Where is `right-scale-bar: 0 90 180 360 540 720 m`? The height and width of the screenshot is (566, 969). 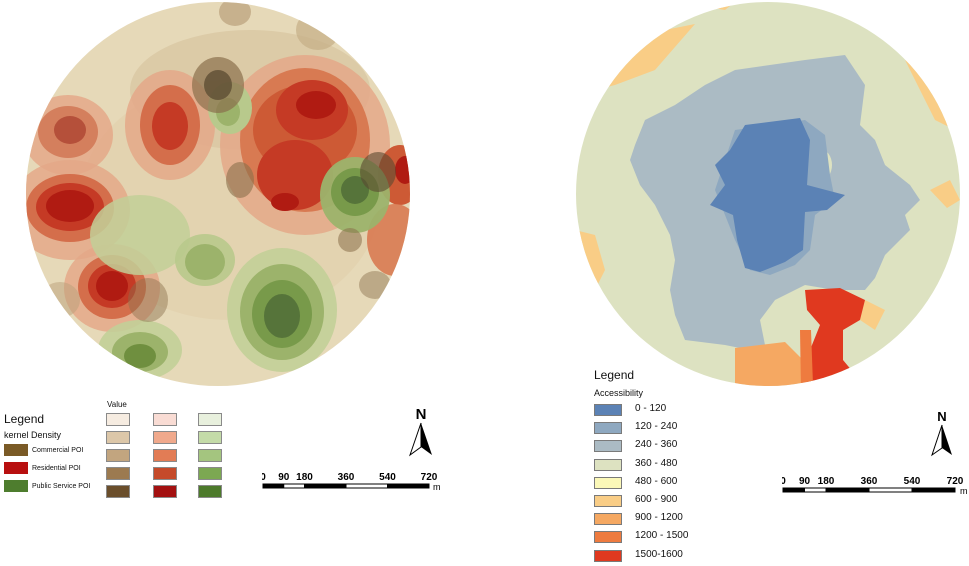 right-scale-bar: 0 90 180 360 540 720 m is located at coordinates (875, 485).